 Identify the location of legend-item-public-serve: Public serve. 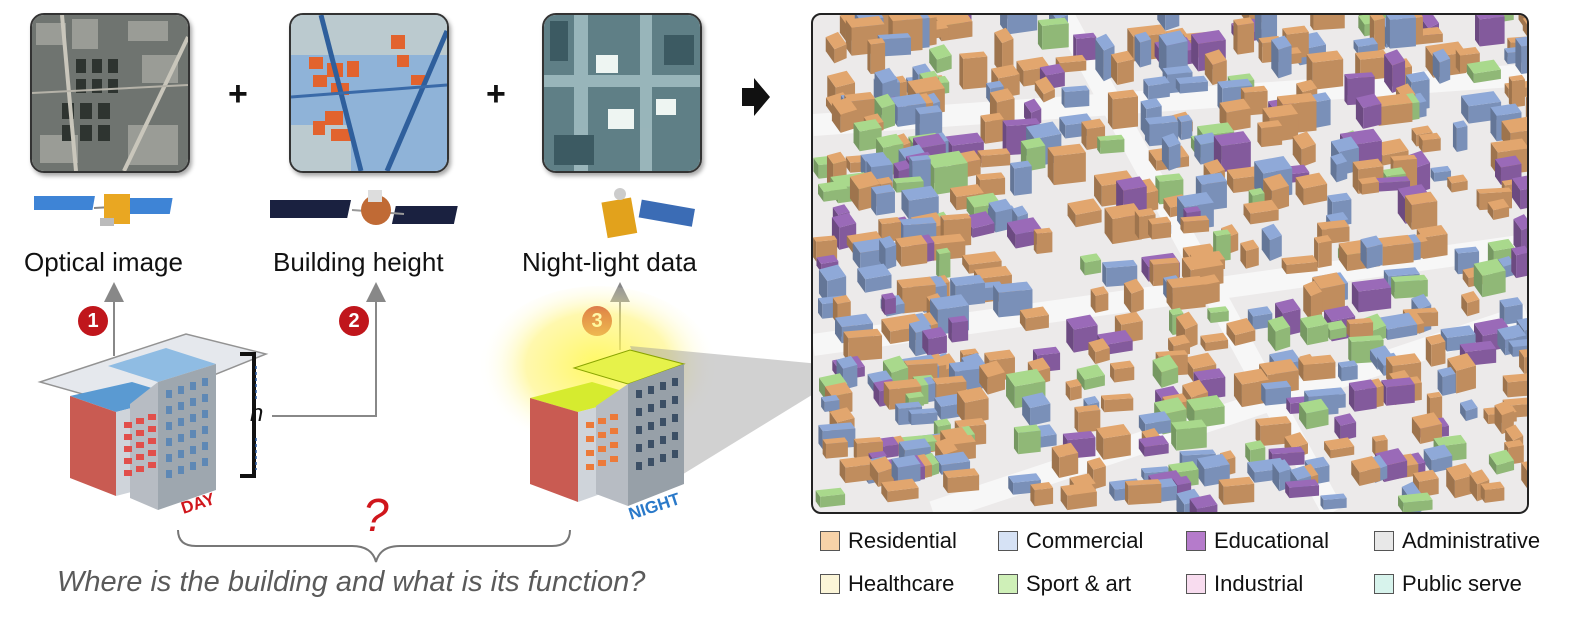
(1448, 584).